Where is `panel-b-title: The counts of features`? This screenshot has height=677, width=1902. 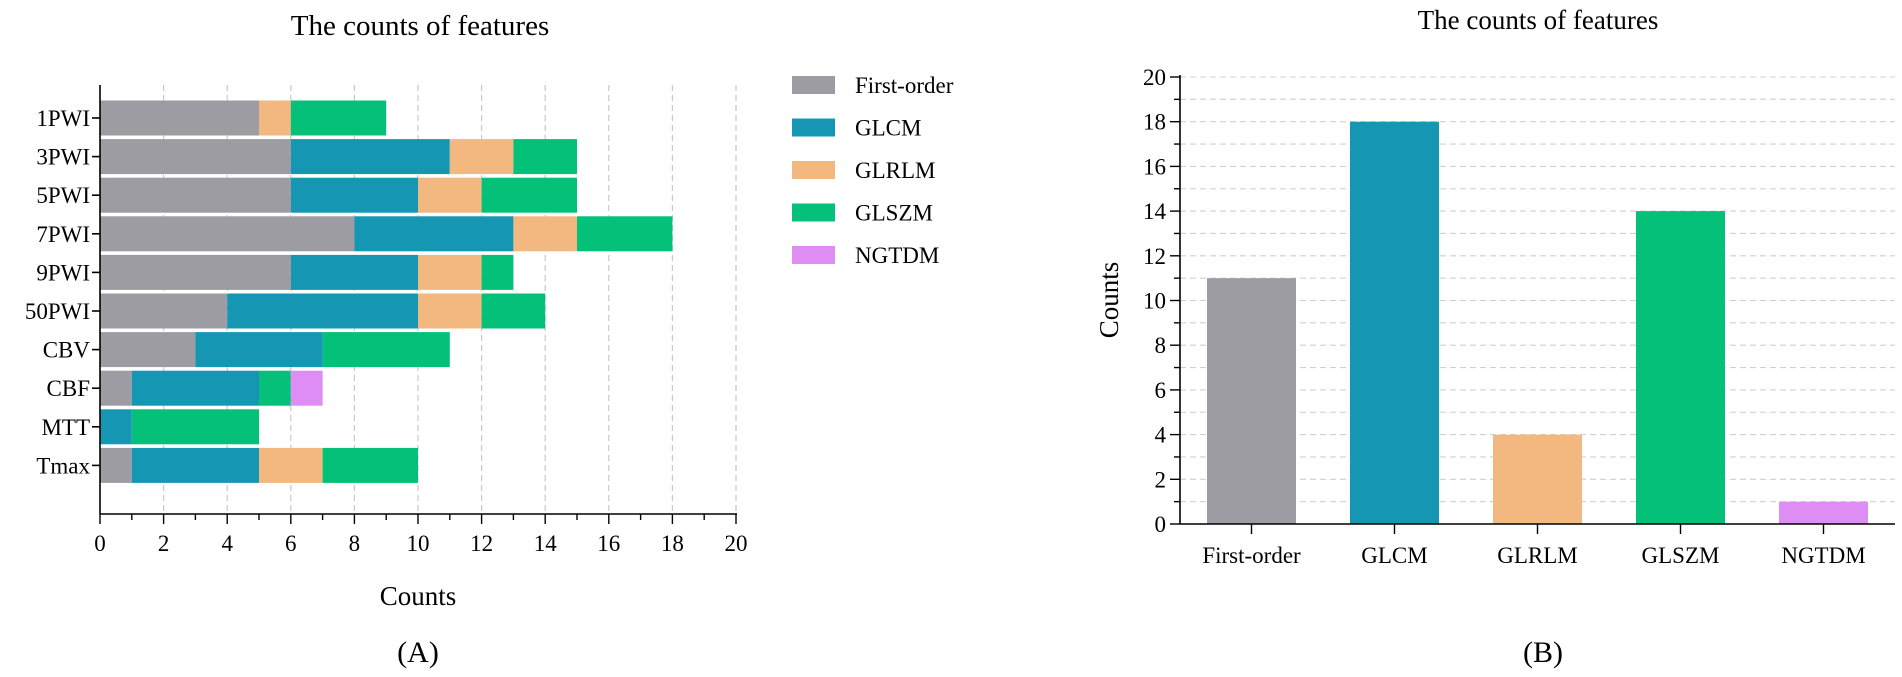
panel-b-title: The counts of features is located at coordinates (1538, 20).